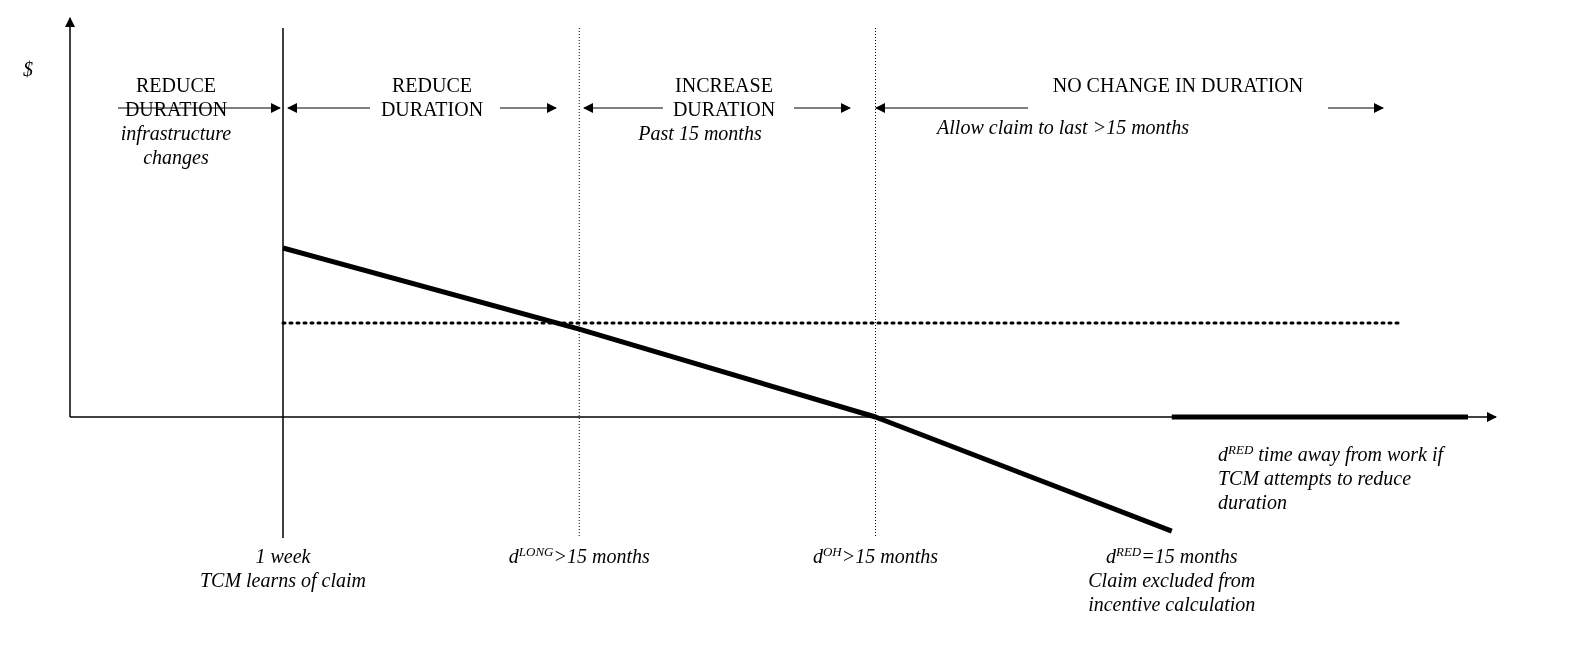 The image size is (1585, 649). I want to click on text: REDUCE DURATION, so click(432, 97).